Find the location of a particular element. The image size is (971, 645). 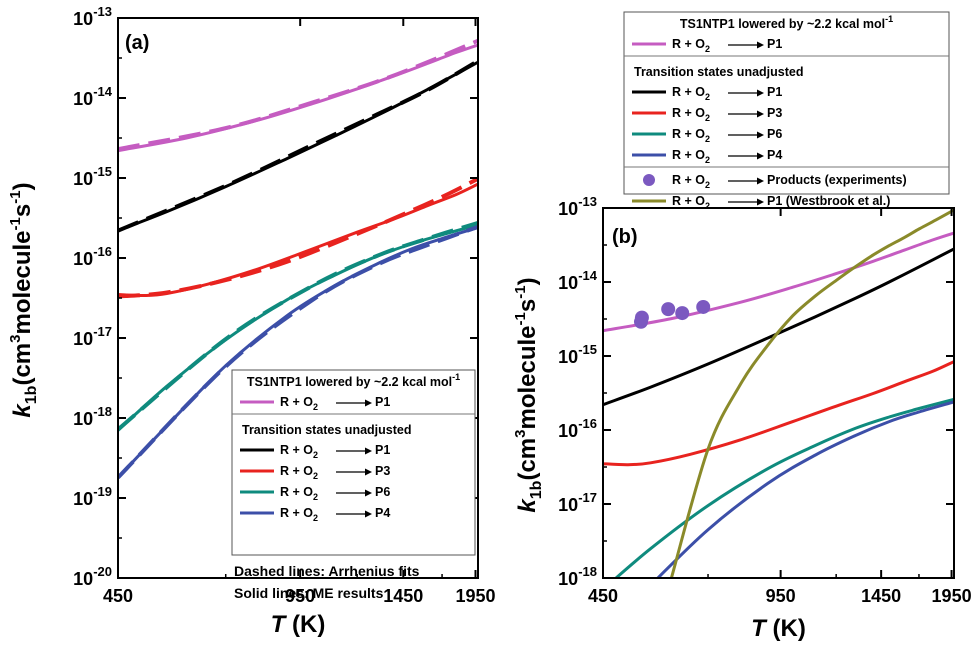

series-line-p3 is located at coordinates (778, 413).